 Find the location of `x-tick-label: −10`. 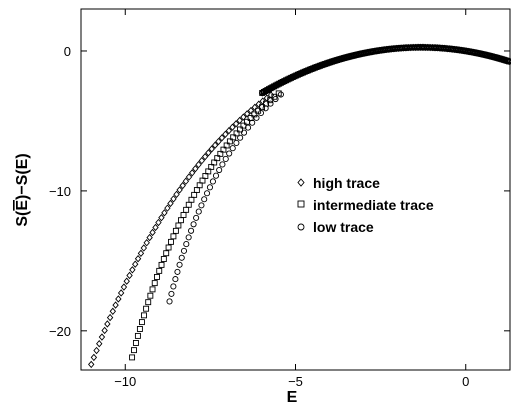

x-tick-label: −10 is located at coordinates (125, 381).